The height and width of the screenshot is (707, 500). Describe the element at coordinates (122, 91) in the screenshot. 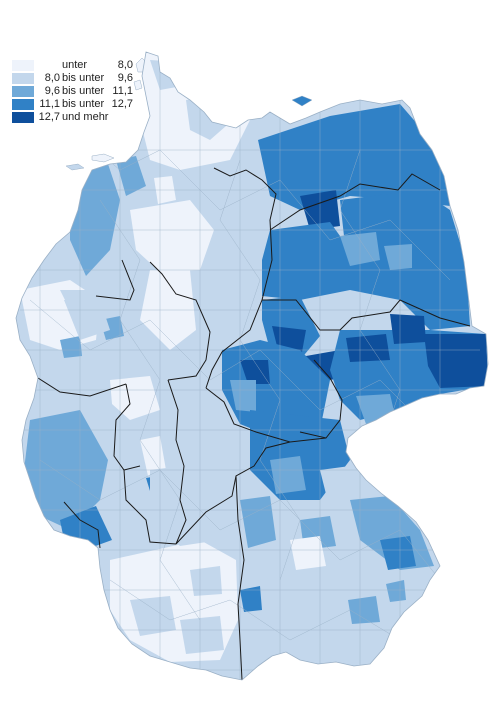

I see `legend-to-value: 11,1` at that location.